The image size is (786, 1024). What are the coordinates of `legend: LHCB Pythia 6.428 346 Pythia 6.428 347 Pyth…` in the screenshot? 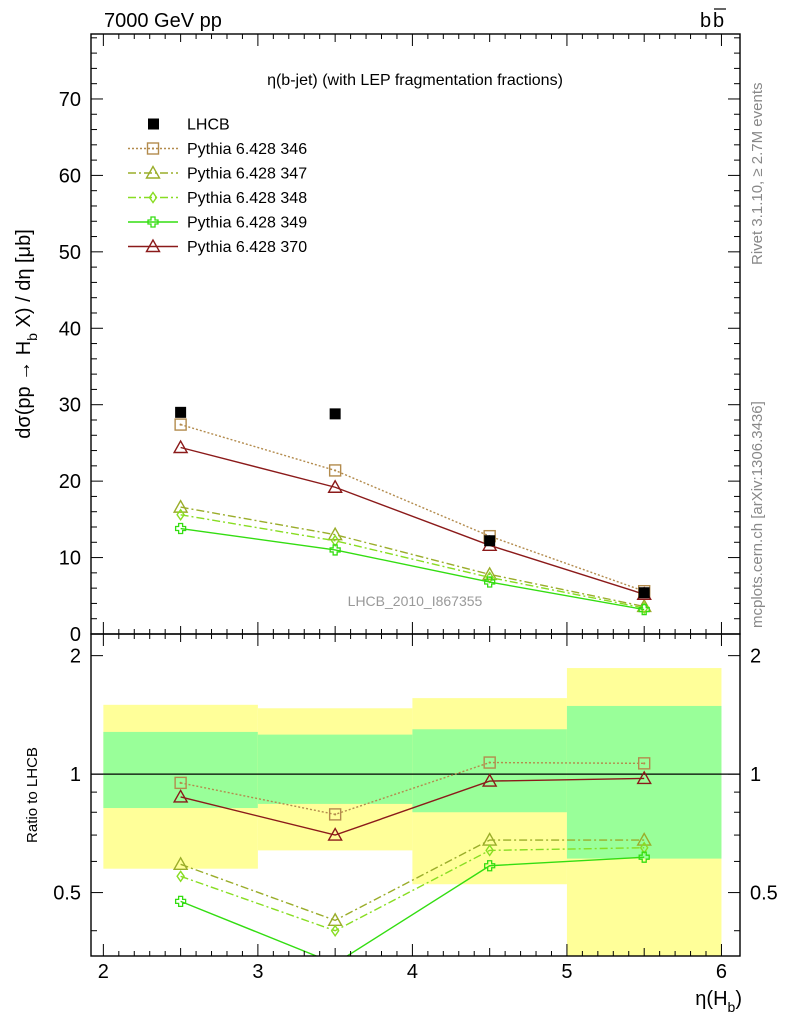 It's located at (217, 186).